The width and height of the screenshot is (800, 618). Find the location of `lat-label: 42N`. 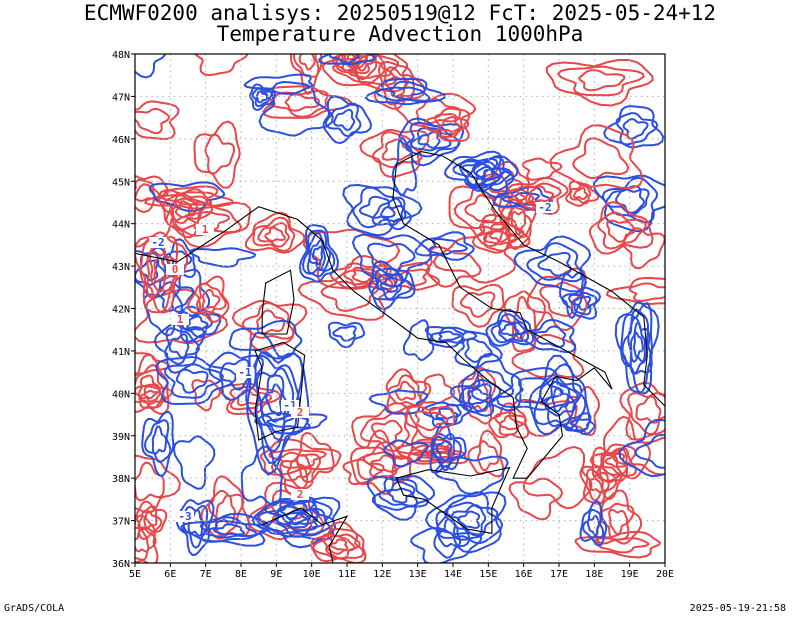

lat-label: 42N is located at coordinates (121, 310).